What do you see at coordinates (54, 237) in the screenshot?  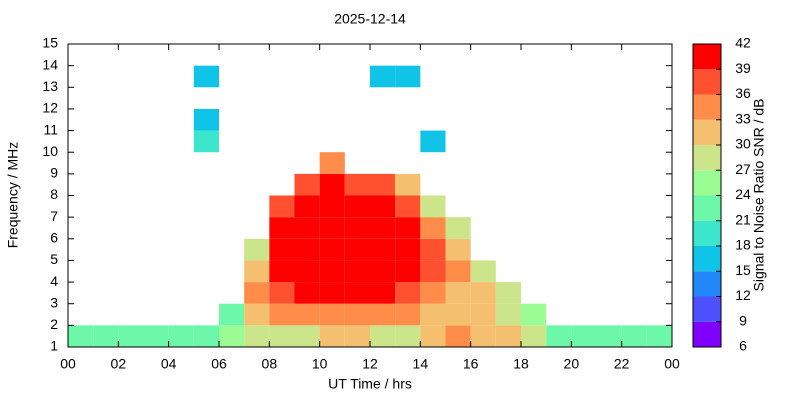 I see `y-tick-label: 6` at bounding box center [54, 237].